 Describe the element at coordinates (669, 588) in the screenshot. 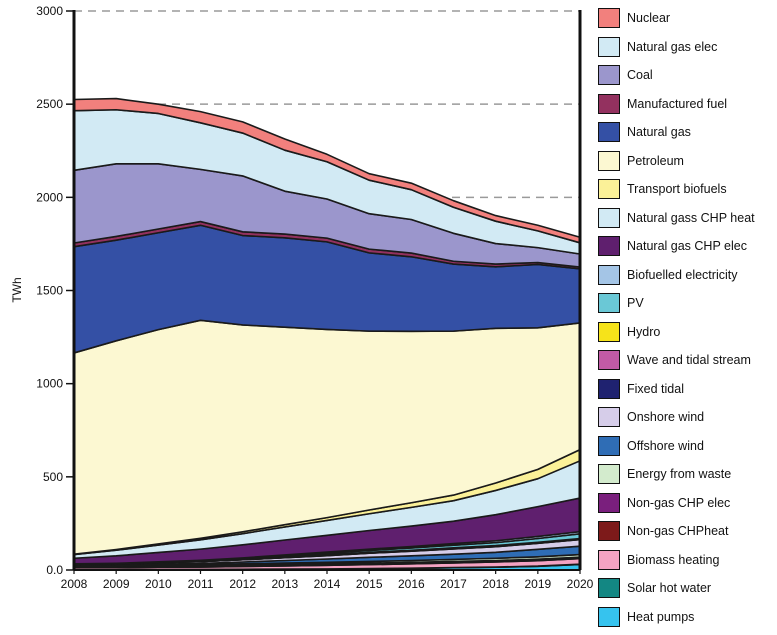

I see `legend-label: Solar hot water` at that location.